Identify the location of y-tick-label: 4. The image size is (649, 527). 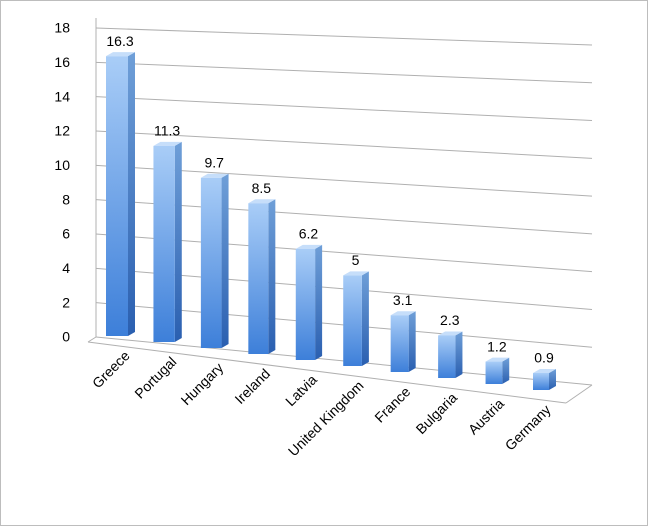
(66, 268).